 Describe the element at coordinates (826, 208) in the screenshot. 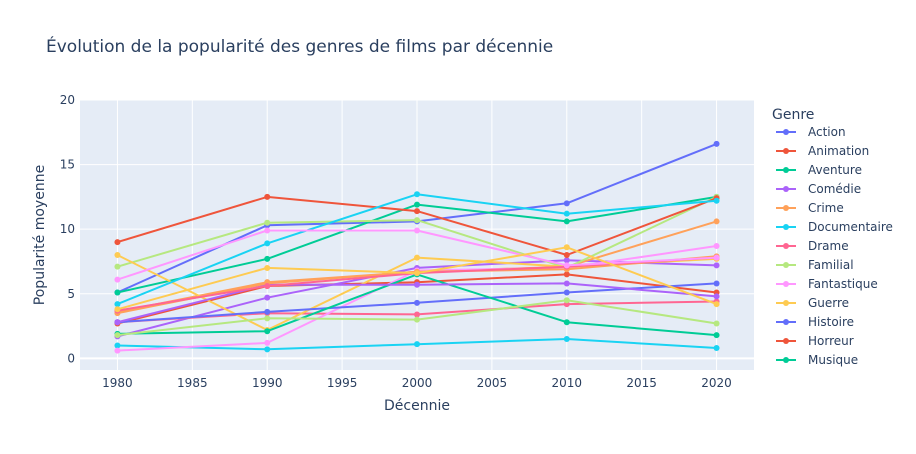

I see `legend-label: Crime` at that location.